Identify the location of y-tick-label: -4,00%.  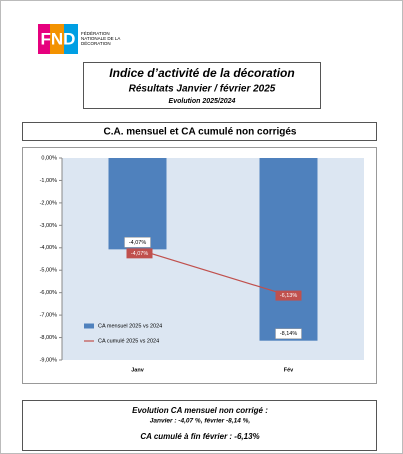
(49, 248).